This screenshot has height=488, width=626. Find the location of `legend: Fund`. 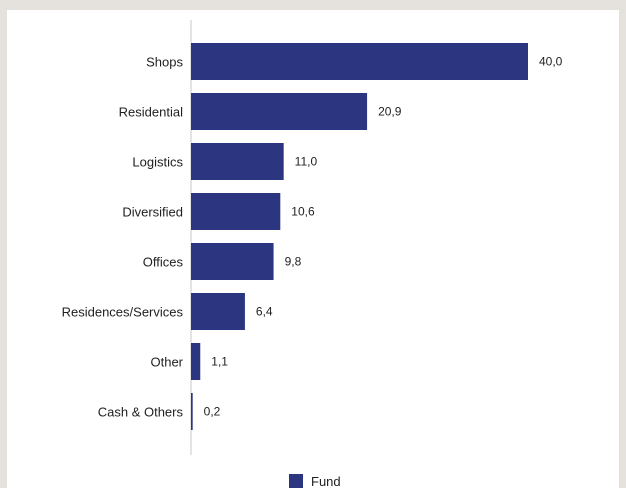

legend: Fund is located at coordinates (315, 481).